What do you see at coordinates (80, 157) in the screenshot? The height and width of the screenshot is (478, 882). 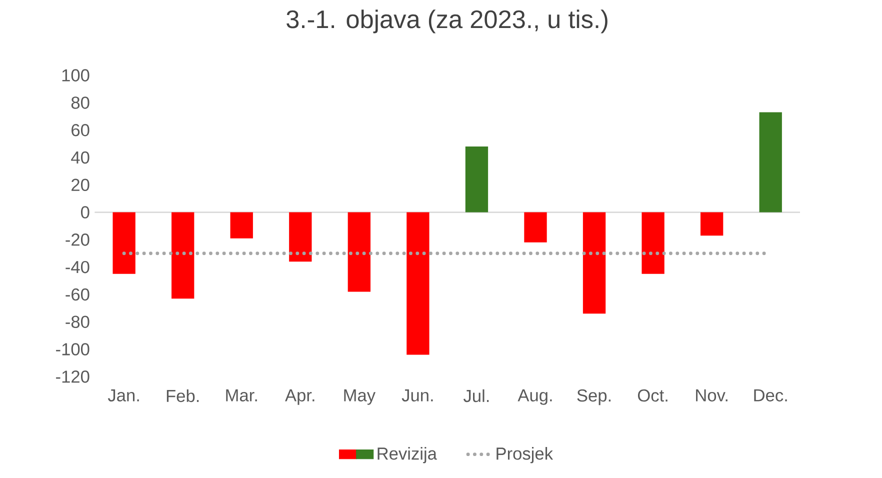 I see `y-tick-label: 40` at bounding box center [80, 157].